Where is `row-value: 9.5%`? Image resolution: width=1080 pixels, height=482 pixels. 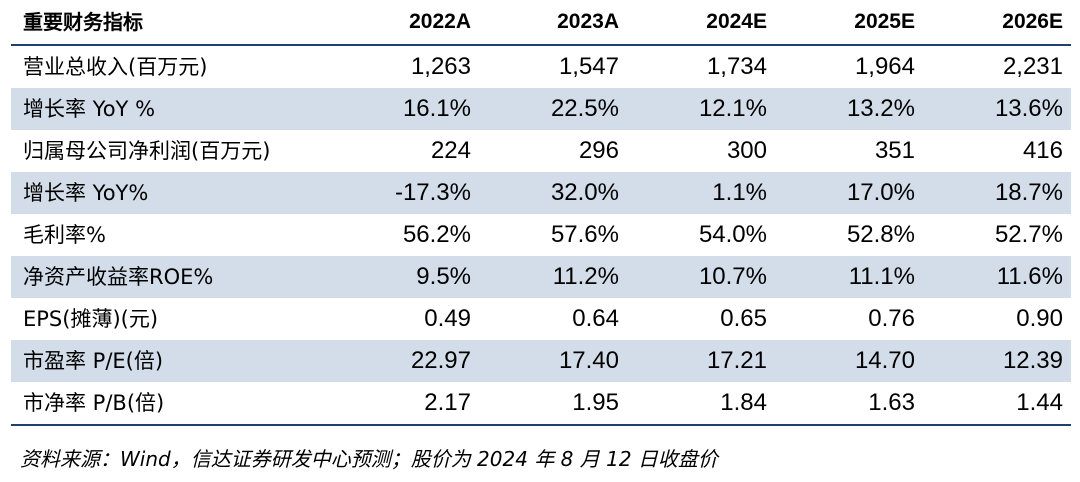 row-value: 9.5% is located at coordinates (405, 277).